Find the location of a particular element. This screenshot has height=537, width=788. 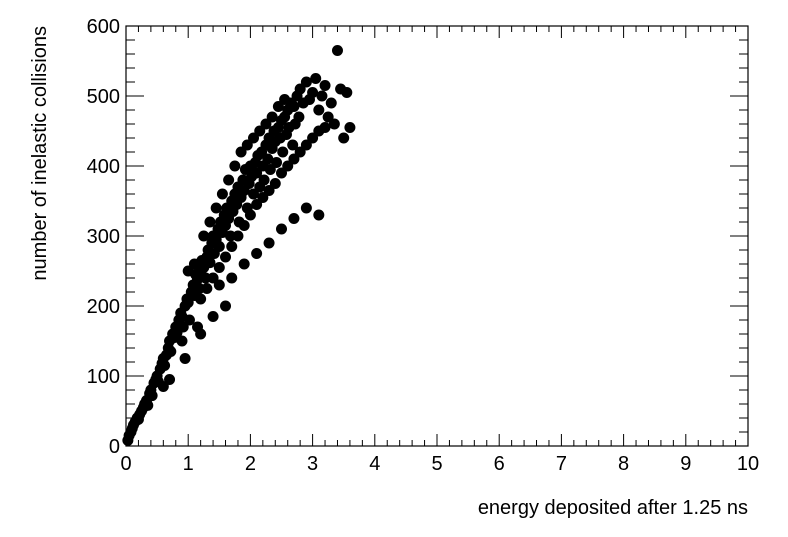

x-tick-label: 2 is located at coordinates (250, 464).